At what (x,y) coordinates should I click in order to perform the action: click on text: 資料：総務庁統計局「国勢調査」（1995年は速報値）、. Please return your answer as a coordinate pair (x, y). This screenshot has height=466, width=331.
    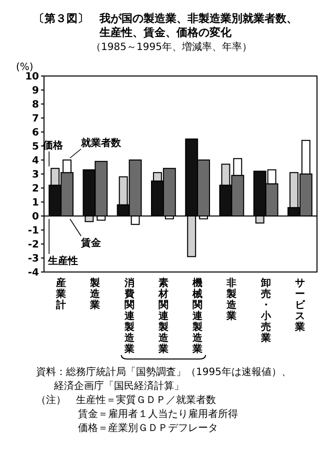
    Looking at the image, I should click on (164, 372).